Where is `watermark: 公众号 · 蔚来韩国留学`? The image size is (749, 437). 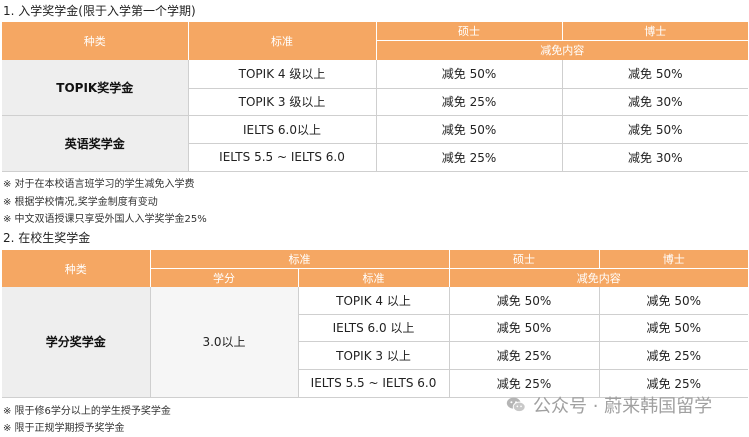 watermark: 公众号 · 蔚来韩国留学 is located at coordinates (608, 405).